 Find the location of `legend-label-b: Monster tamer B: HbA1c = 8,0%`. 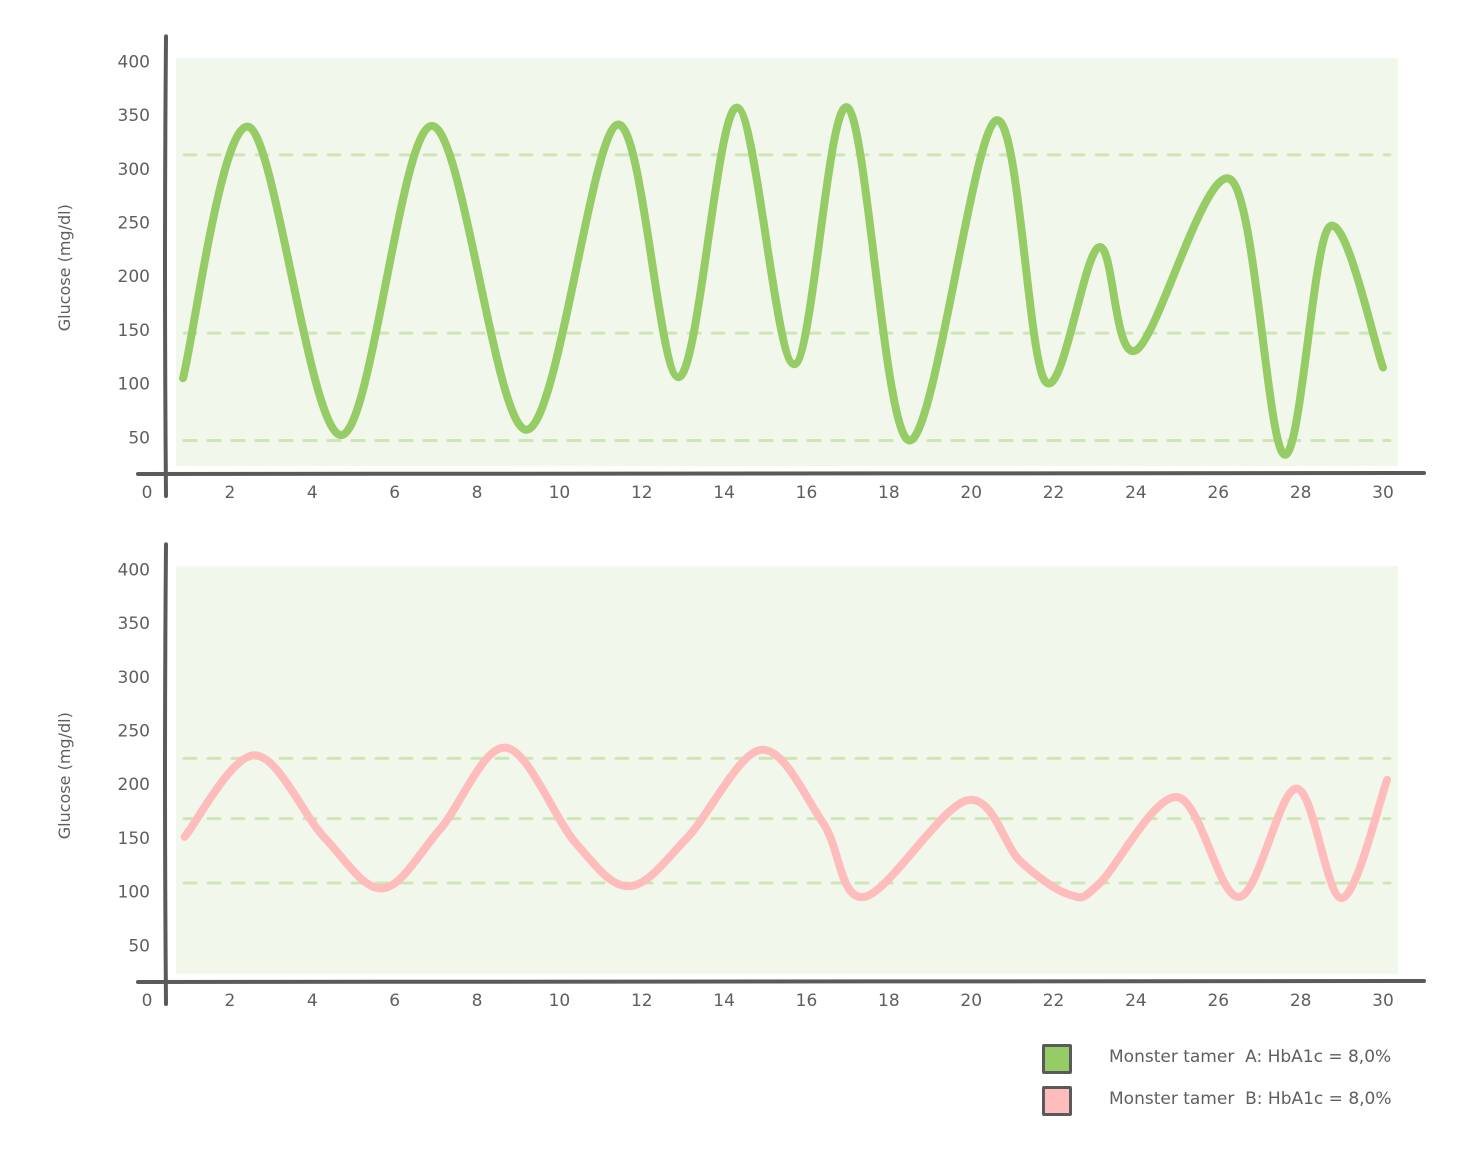

legend-label-b: Monster tamer B: HbA1c = 8,0% is located at coordinates (1250, 1099).